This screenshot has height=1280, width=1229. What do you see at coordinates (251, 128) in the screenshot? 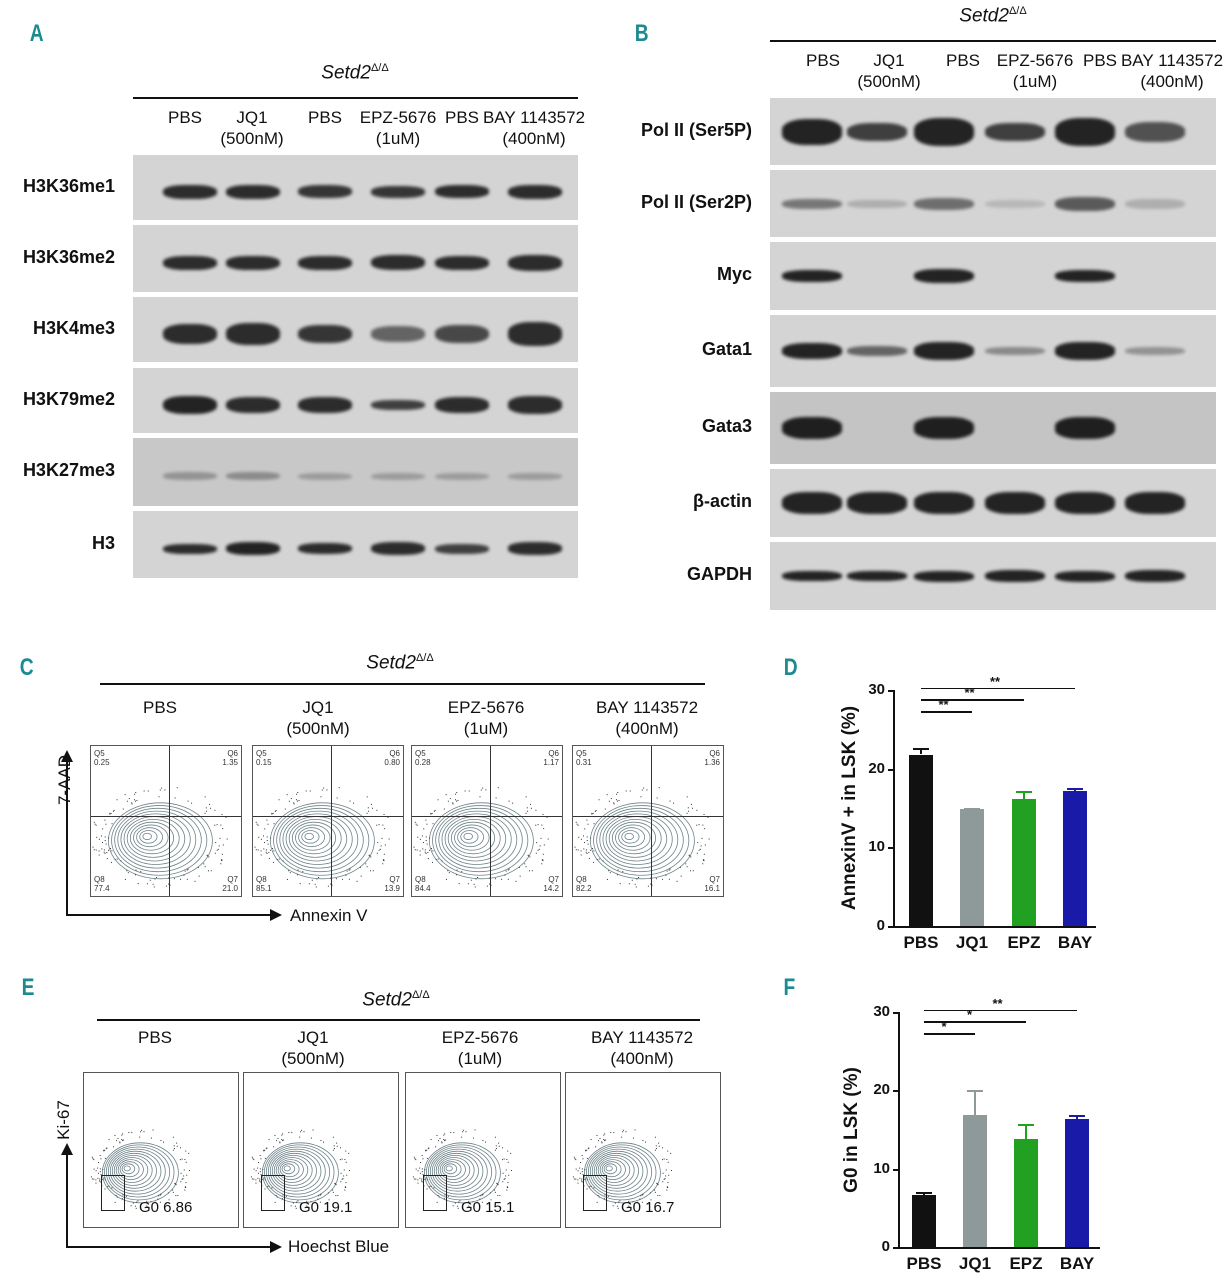
I see `a-column-label: JQ1 (500nM)` at bounding box center [251, 128].